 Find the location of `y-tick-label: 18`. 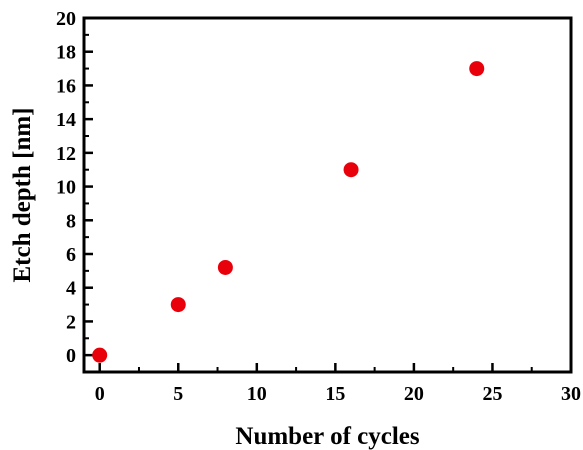

y-tick-label: 18 is located at coordinates (66, 53).